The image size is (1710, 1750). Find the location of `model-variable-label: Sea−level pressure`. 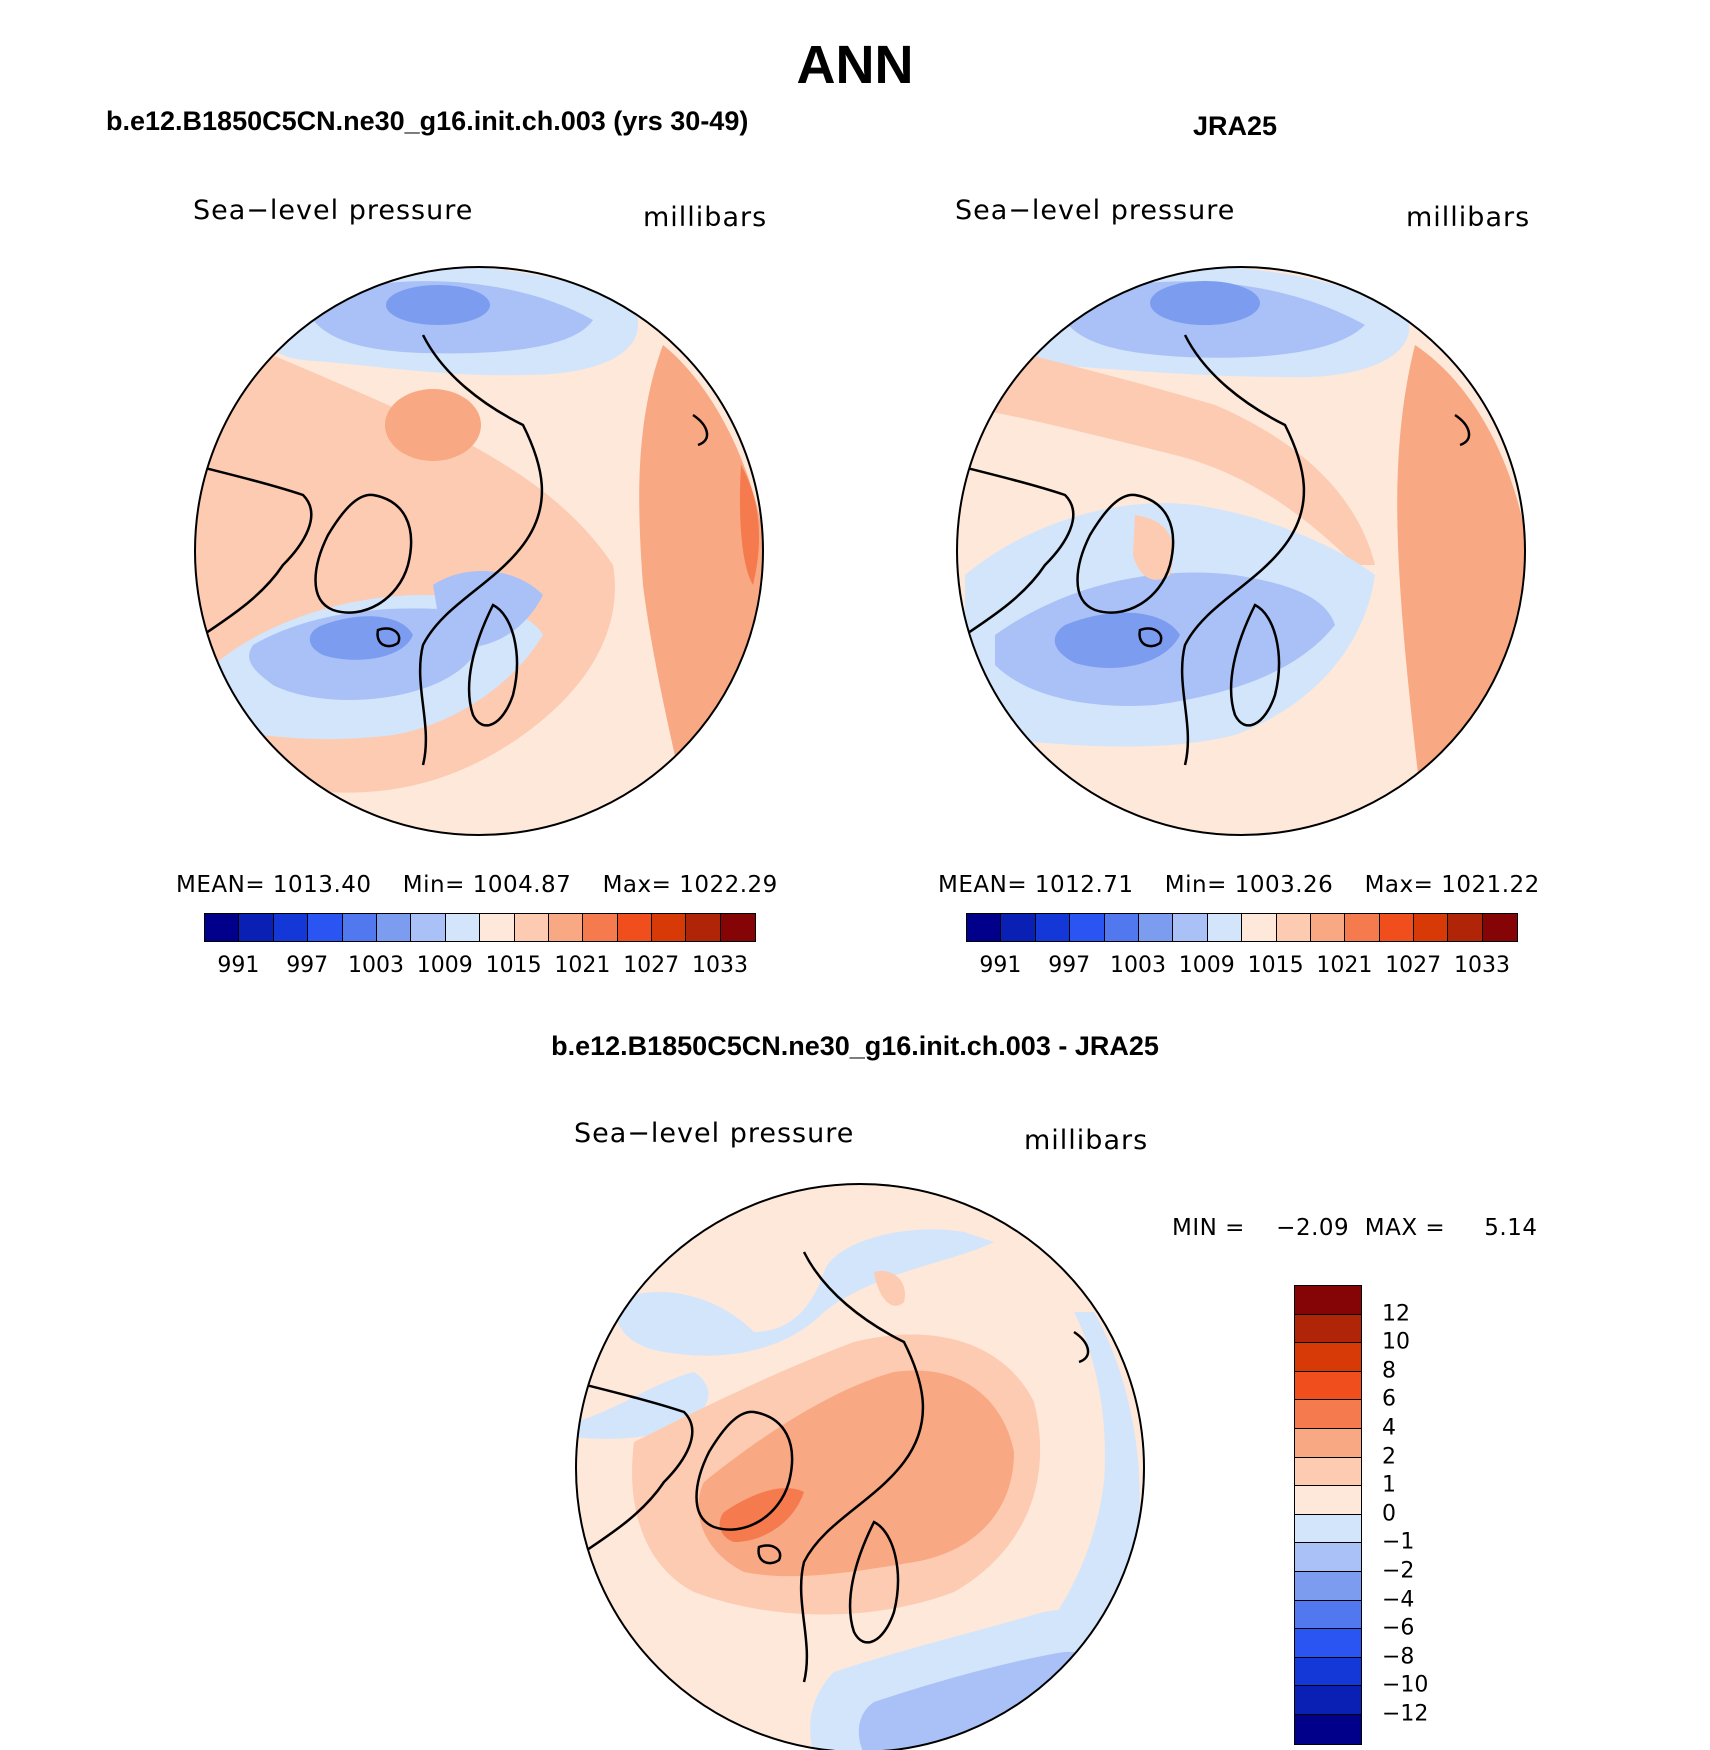

model-variable-label: Sea−level pressure is located at coordinates (333, 210).